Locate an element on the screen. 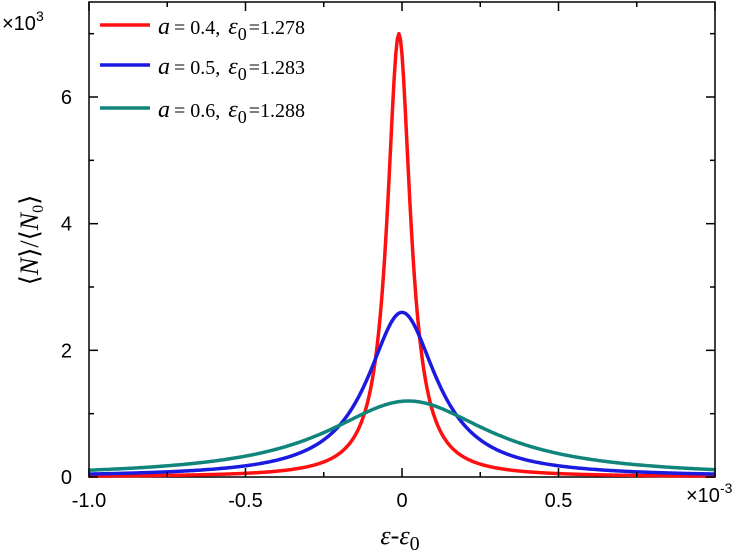 This screenshot has height=552, width=747. legend-item-0: a = 0.4, ε0 =1.278 is located at coordinates (202, 29).